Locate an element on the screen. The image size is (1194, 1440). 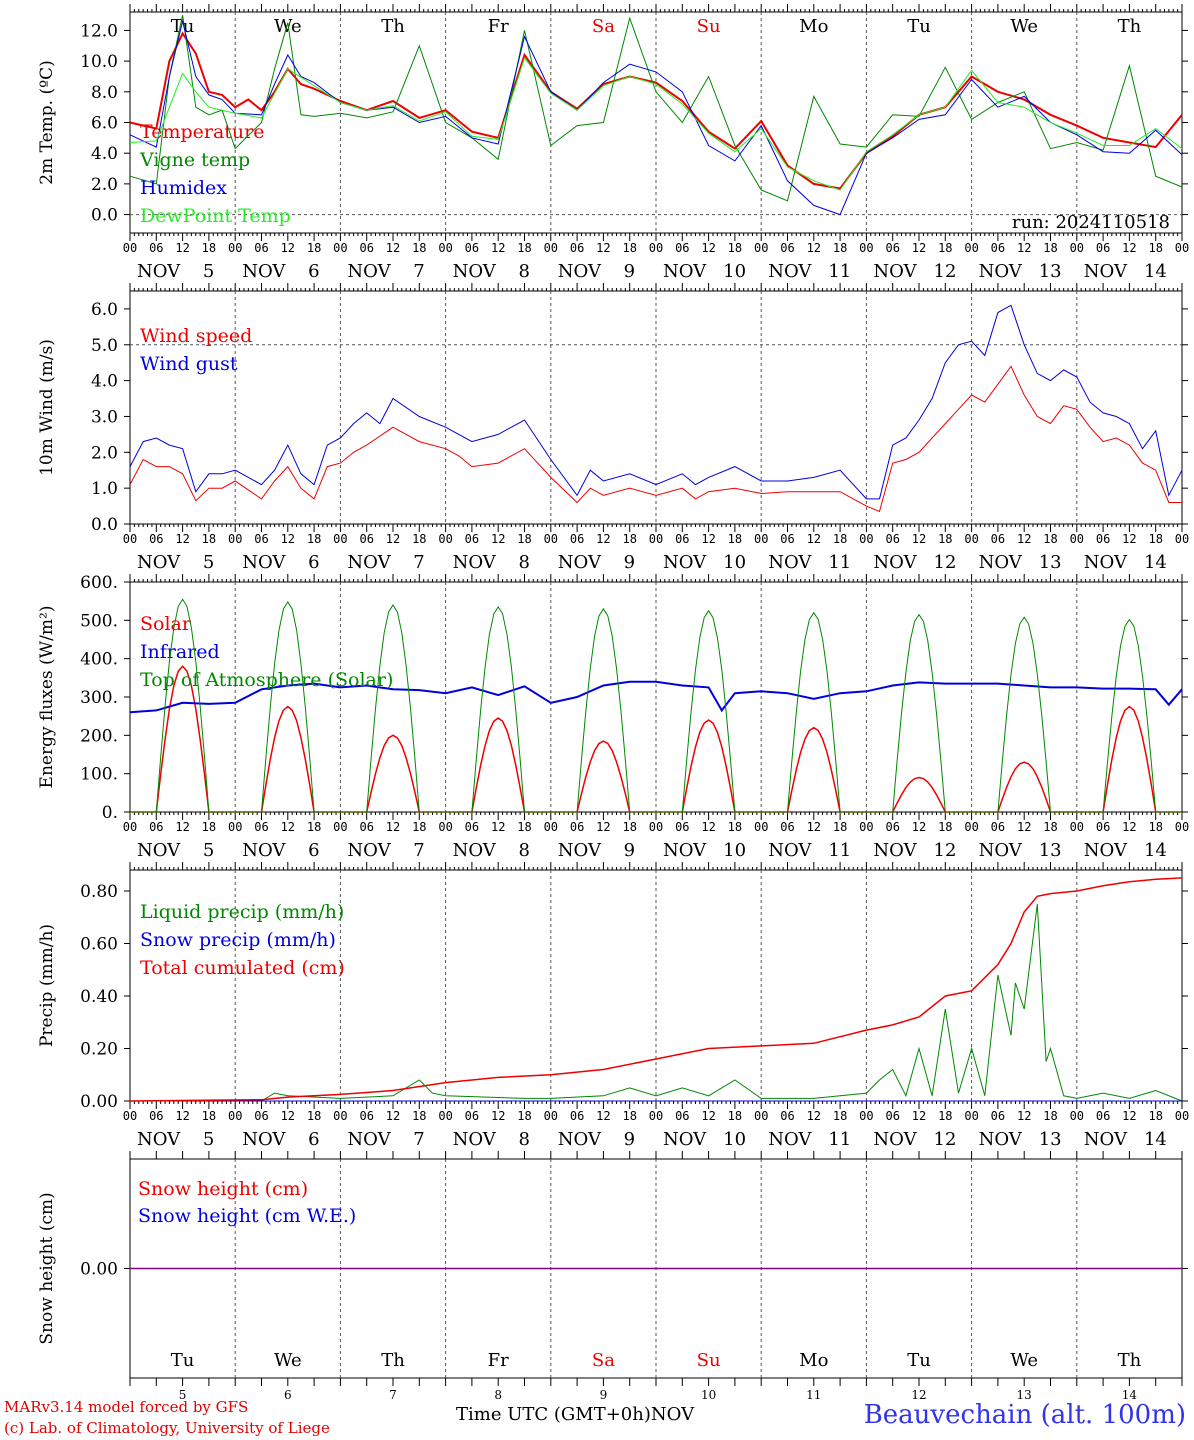
y-tick-label: 100. is located at coordinates (99, 775).